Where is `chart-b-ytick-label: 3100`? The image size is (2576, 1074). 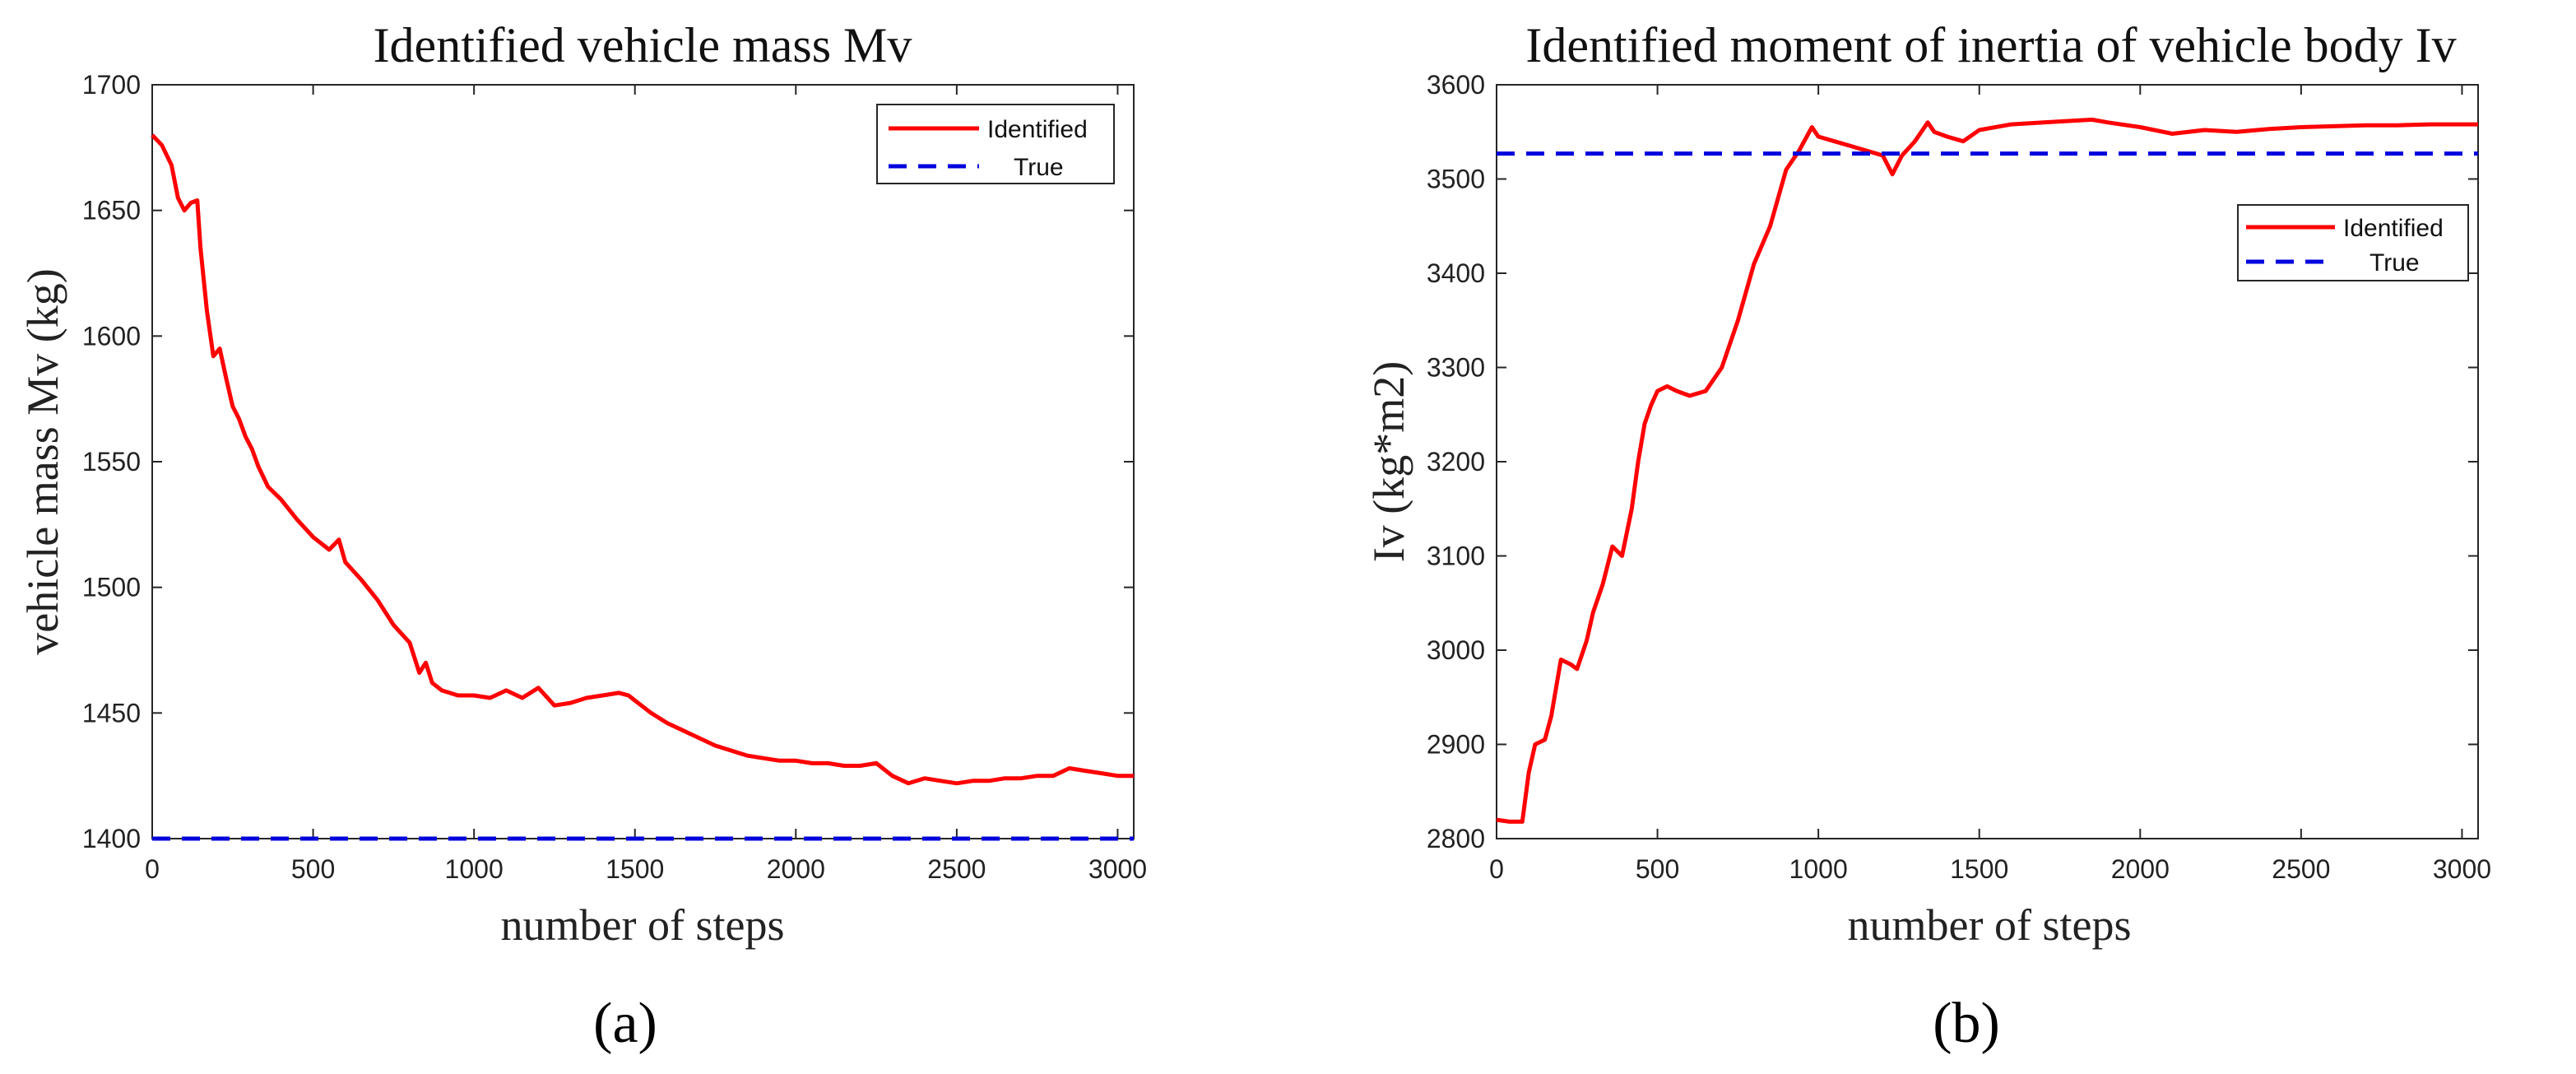
chart-b-ytick-label: 3100 is located at coordinates (1456, 556).